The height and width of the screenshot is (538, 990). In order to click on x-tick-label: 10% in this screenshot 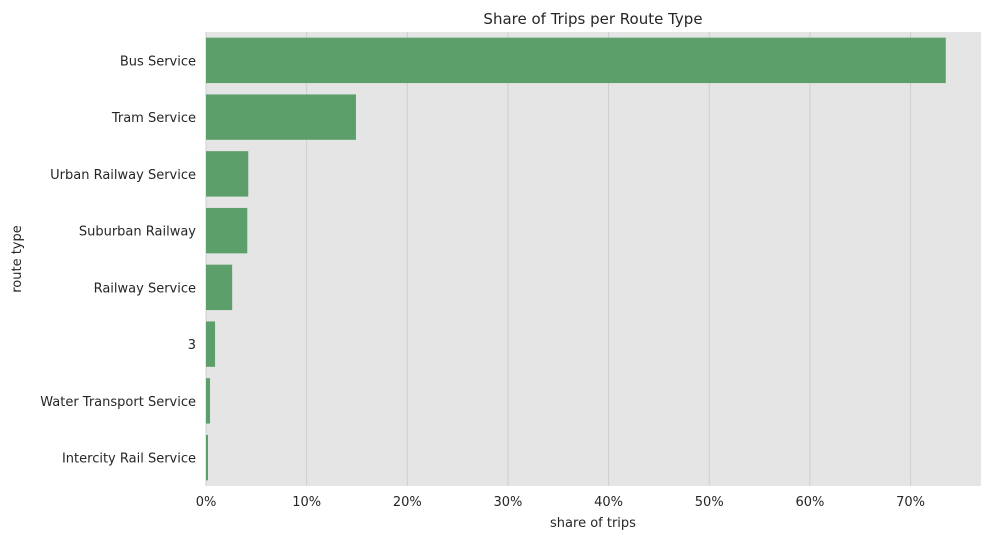, I will do `click(306, 502)`.